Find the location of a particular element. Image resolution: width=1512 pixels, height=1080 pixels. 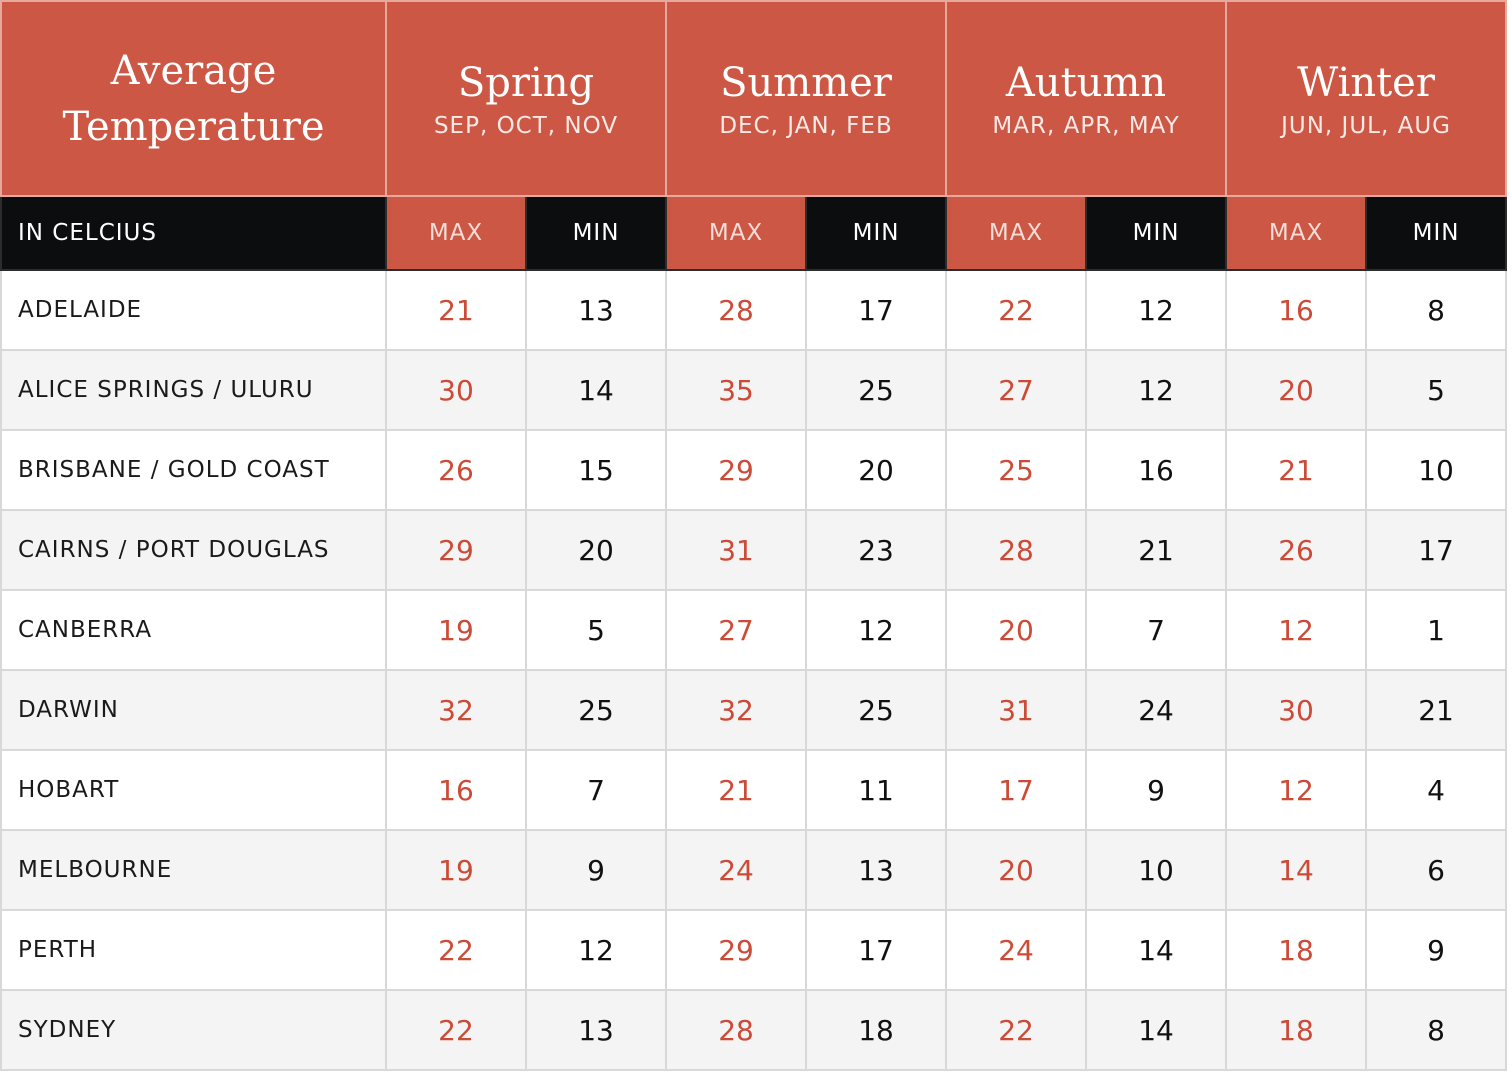

table-row: PERTH 22 12 29 17 24 14 18 9 is located at coordinates (754, 950).